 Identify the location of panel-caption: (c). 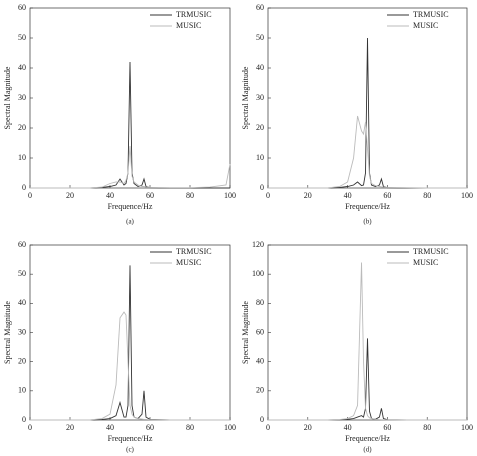
(130, 450).